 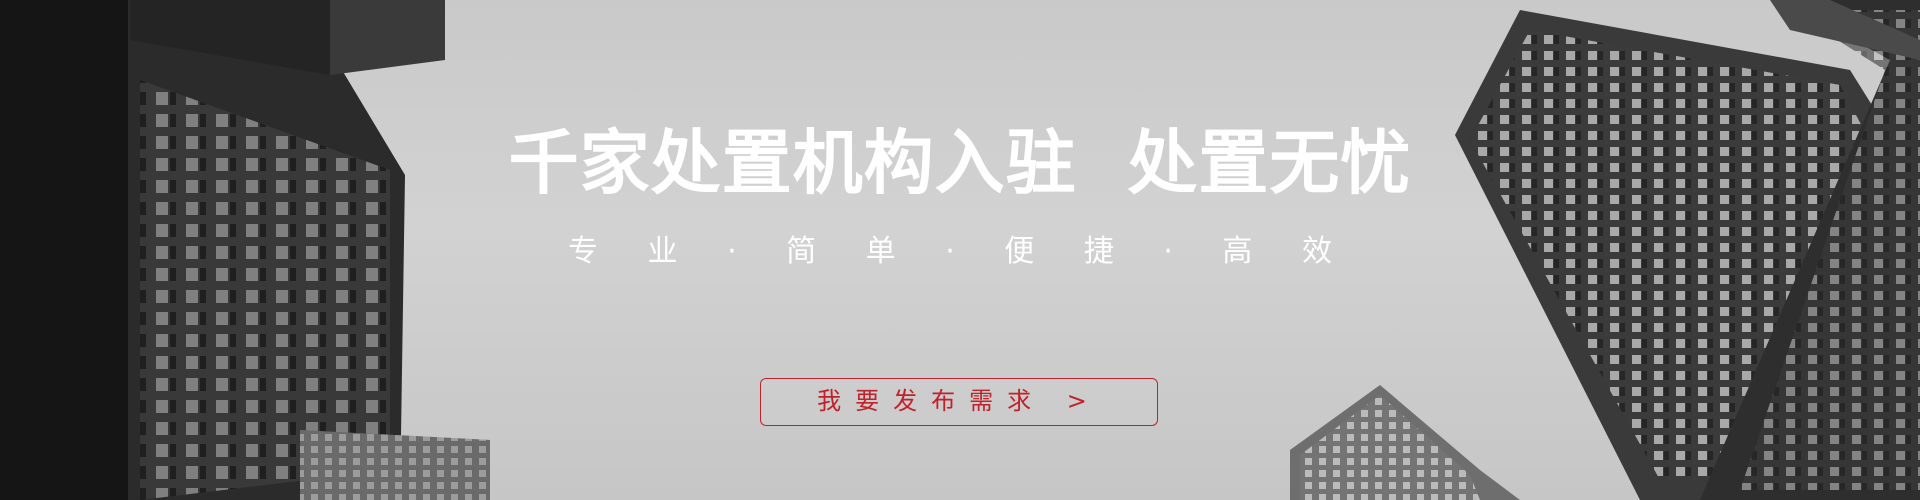 What do you see at coordinates (959, 402) in the screenshot?
I see `publish-request-button: 我要发布需求 >` at bounding box center [959, 402].